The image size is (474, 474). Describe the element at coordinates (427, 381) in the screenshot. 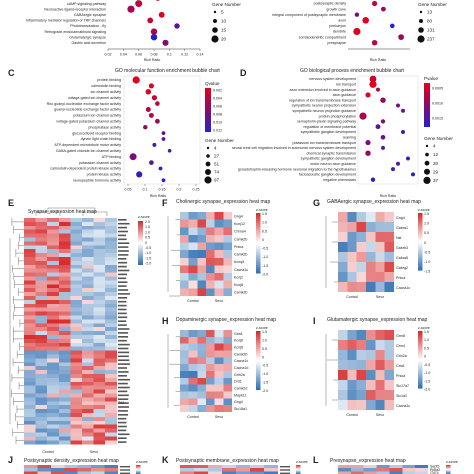

I see `panel-i-legend-tick: -1.5` at that location.